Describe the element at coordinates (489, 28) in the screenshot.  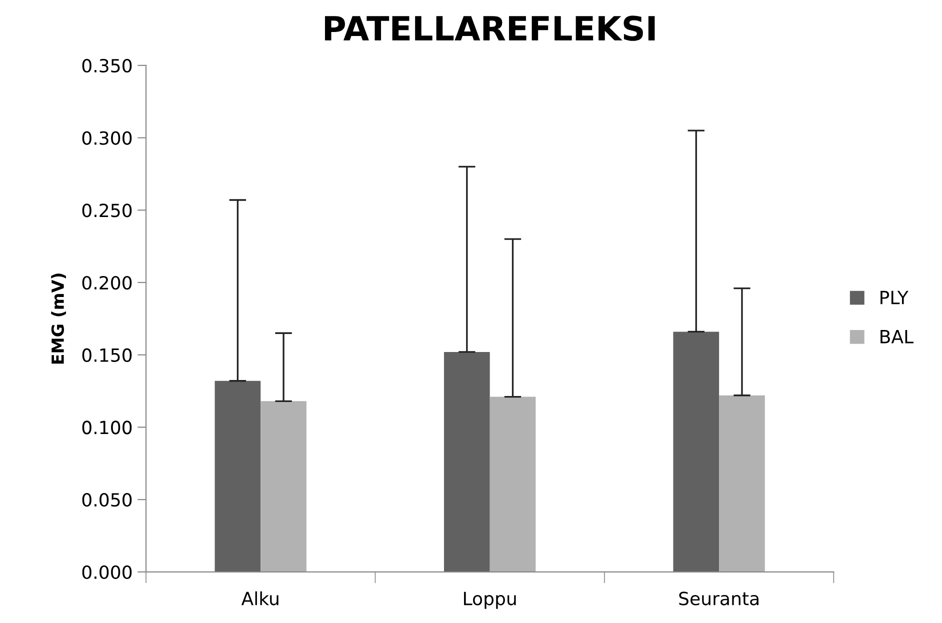
I see `chart-title: PATELLAREFLEKSI` at that location.